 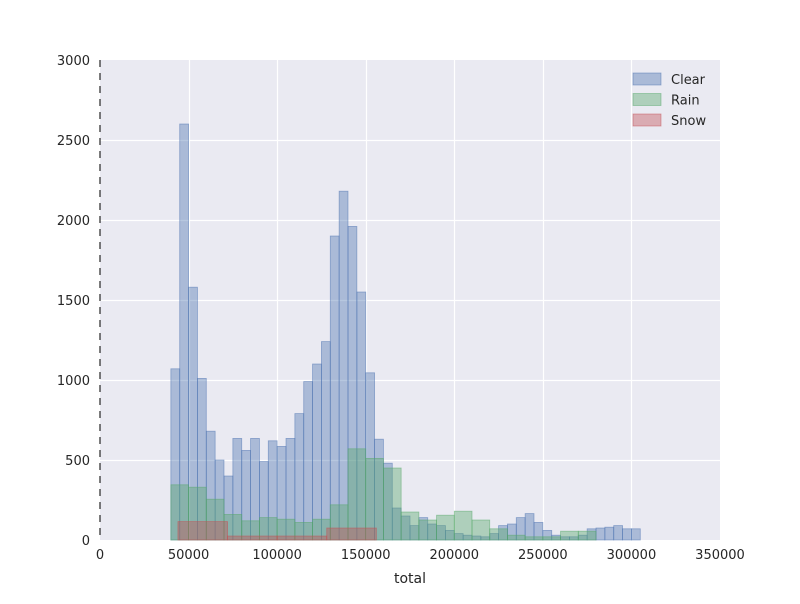 I want to click on x-tick-label: 200000, so click(x=454, y=555).